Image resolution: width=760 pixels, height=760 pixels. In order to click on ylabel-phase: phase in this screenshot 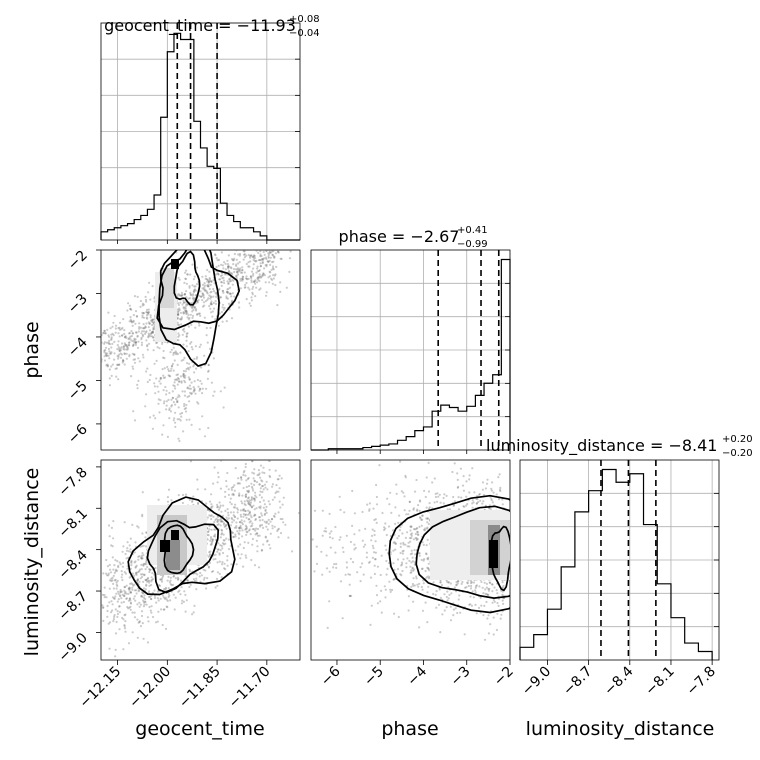, I will do `click(32, 349)`.